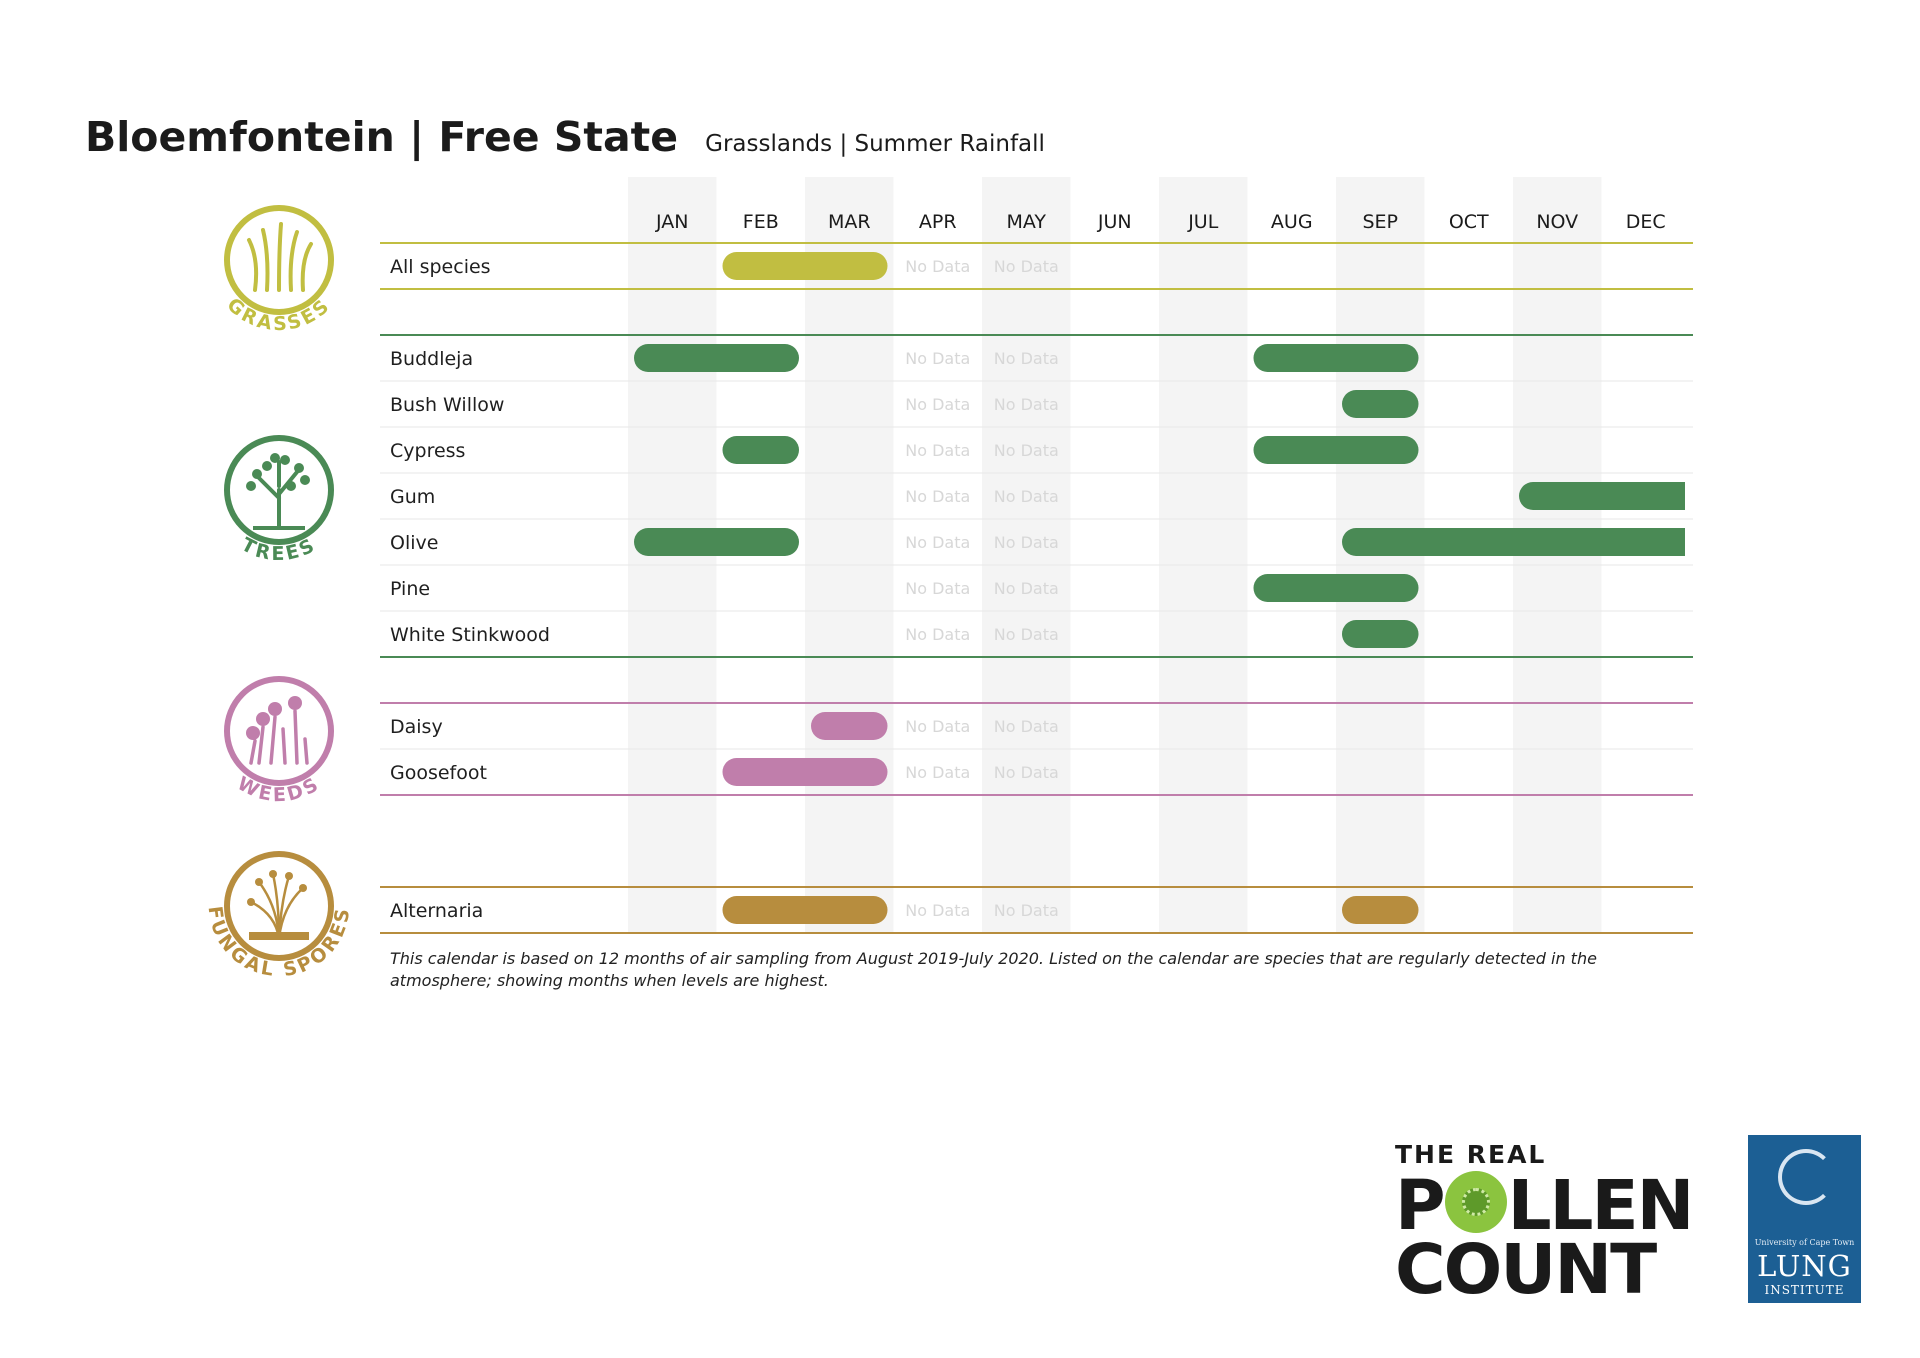  I want to click on grasses-icon, so click(279, 260).